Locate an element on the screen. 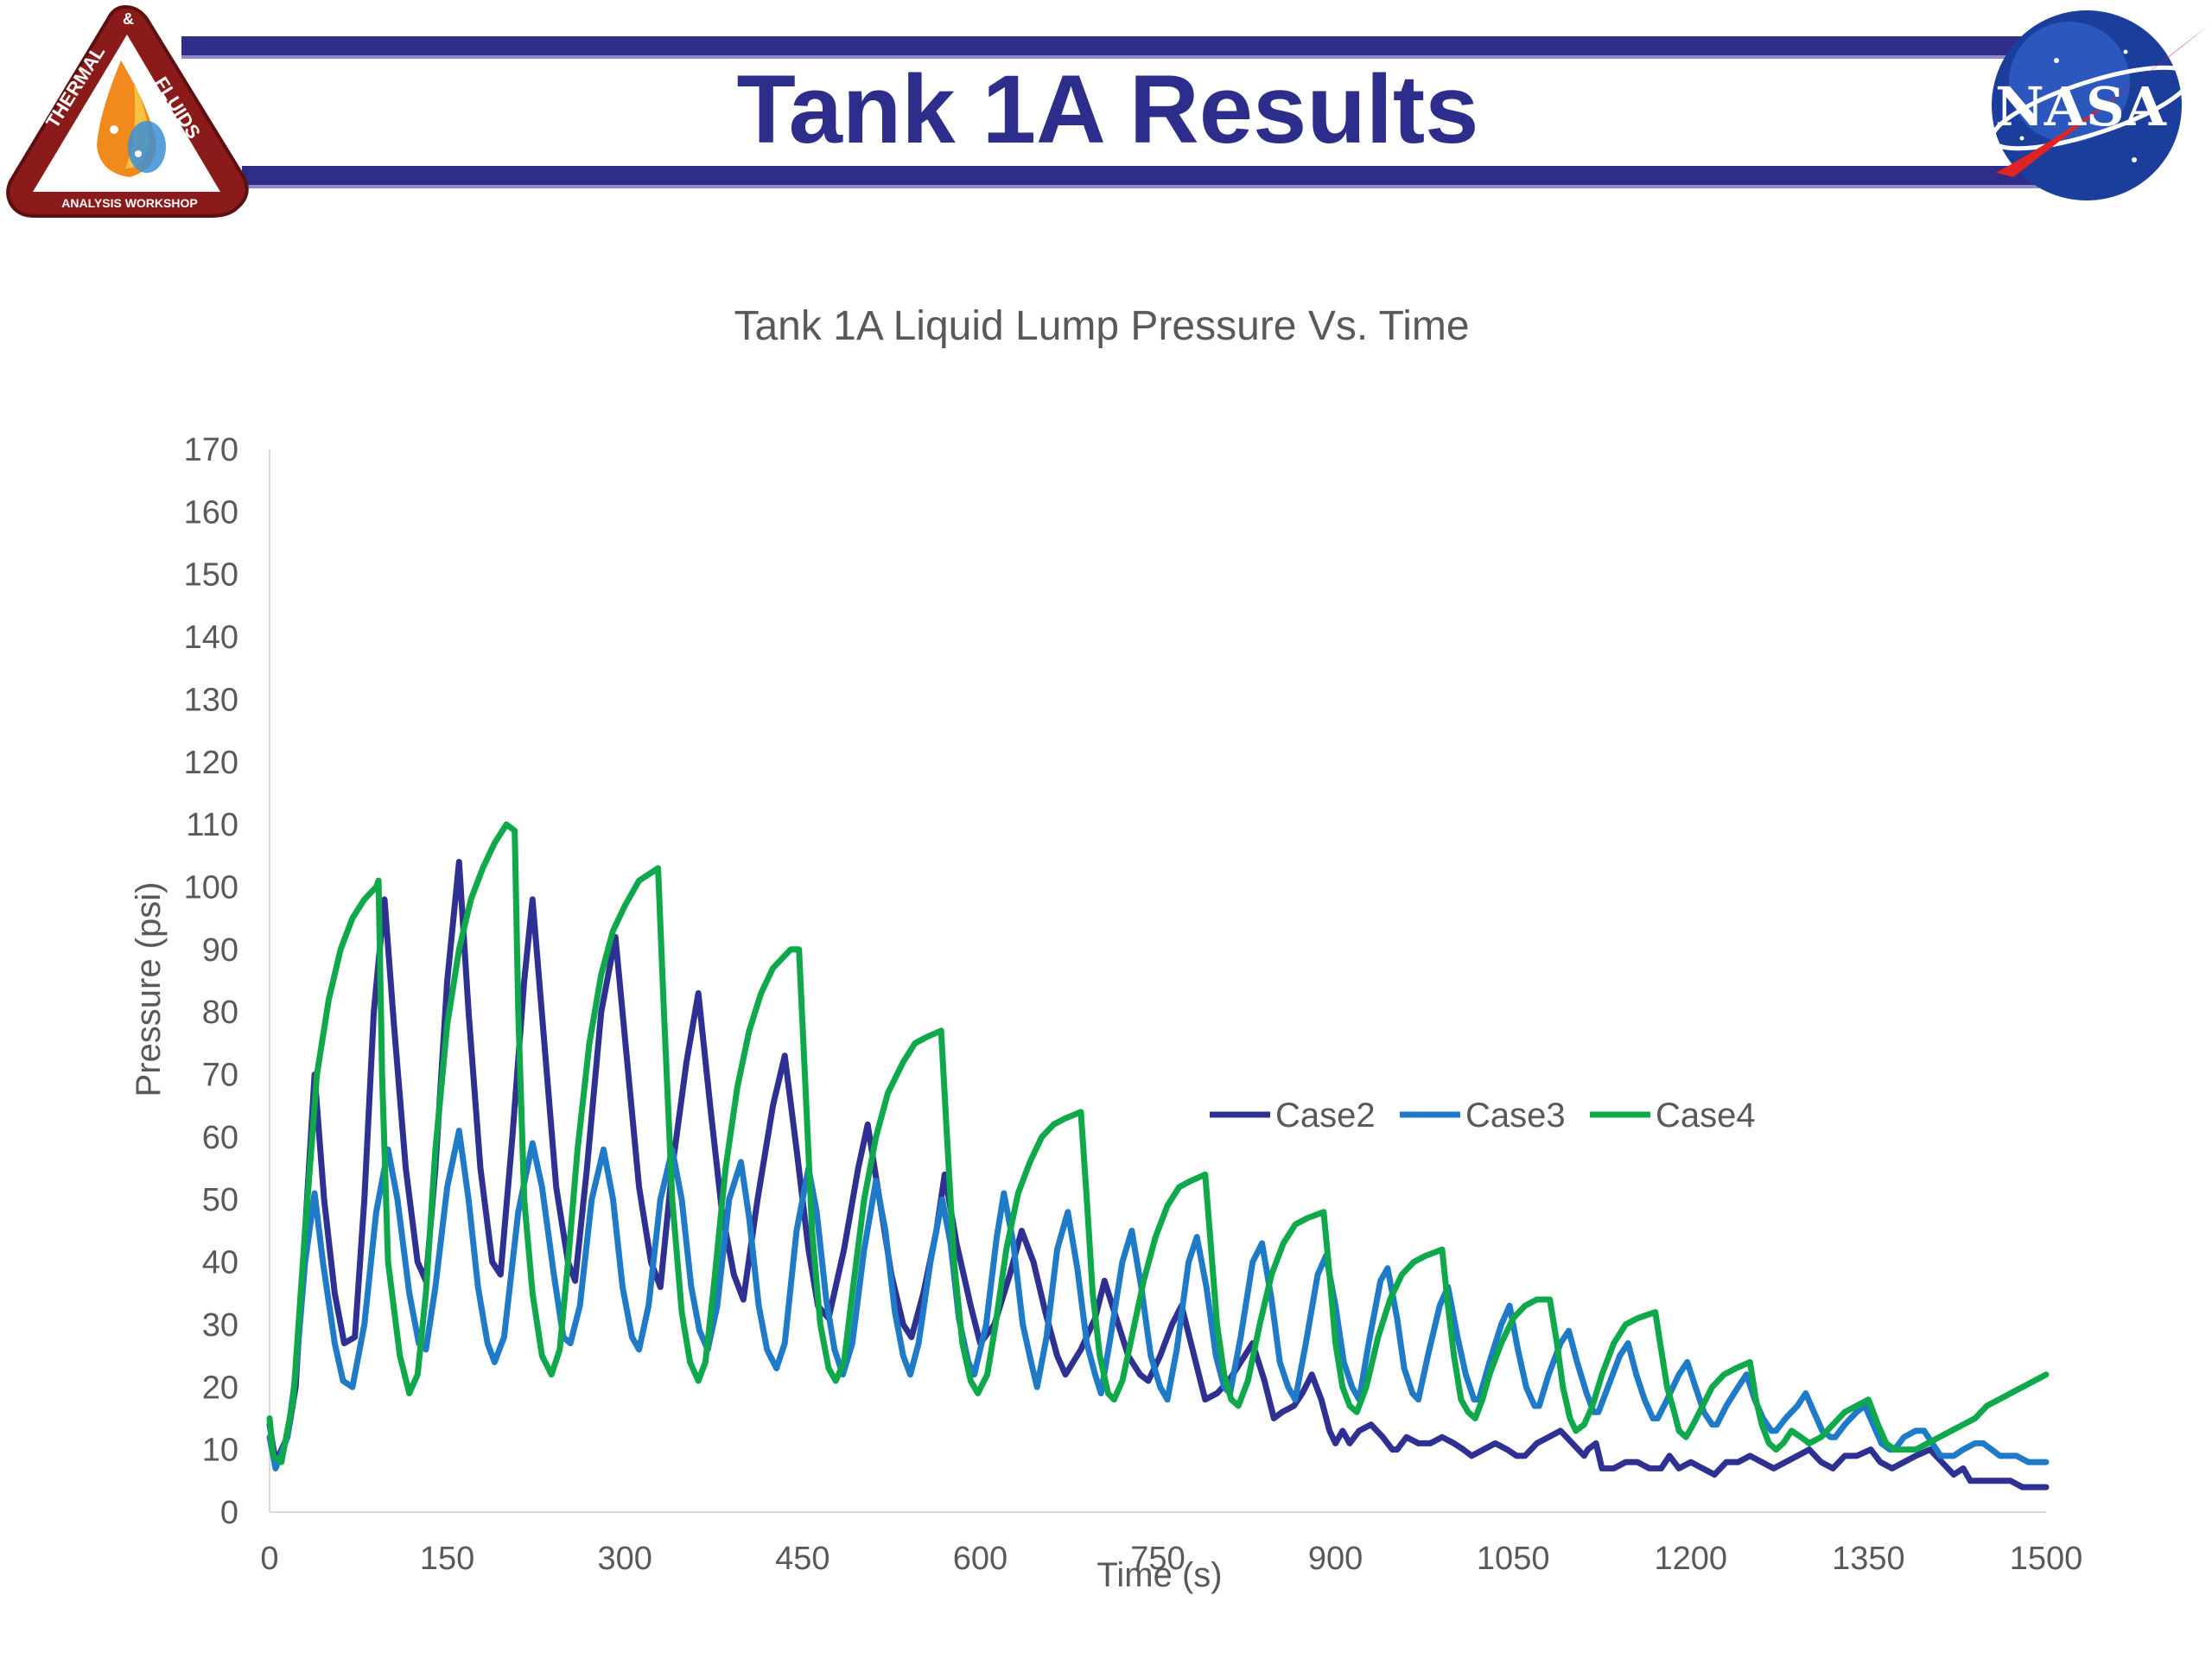 This screenshot has width=2212, height=1659. legend-label-case2: Case2 is located at coordinates (1325, 1115).